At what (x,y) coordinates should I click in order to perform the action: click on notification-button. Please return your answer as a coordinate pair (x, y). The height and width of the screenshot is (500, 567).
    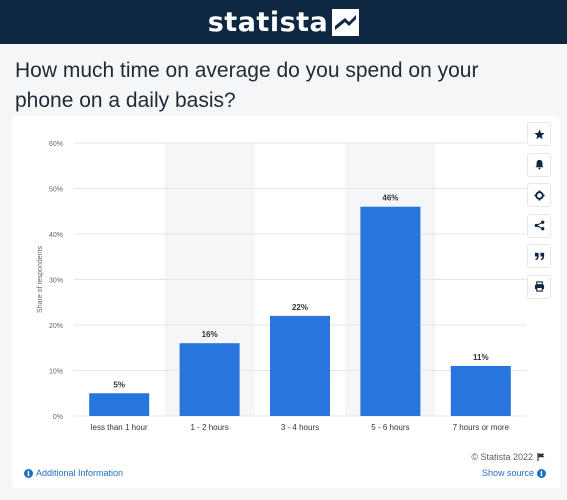
    Looking at the image, I should click on (539, 164).